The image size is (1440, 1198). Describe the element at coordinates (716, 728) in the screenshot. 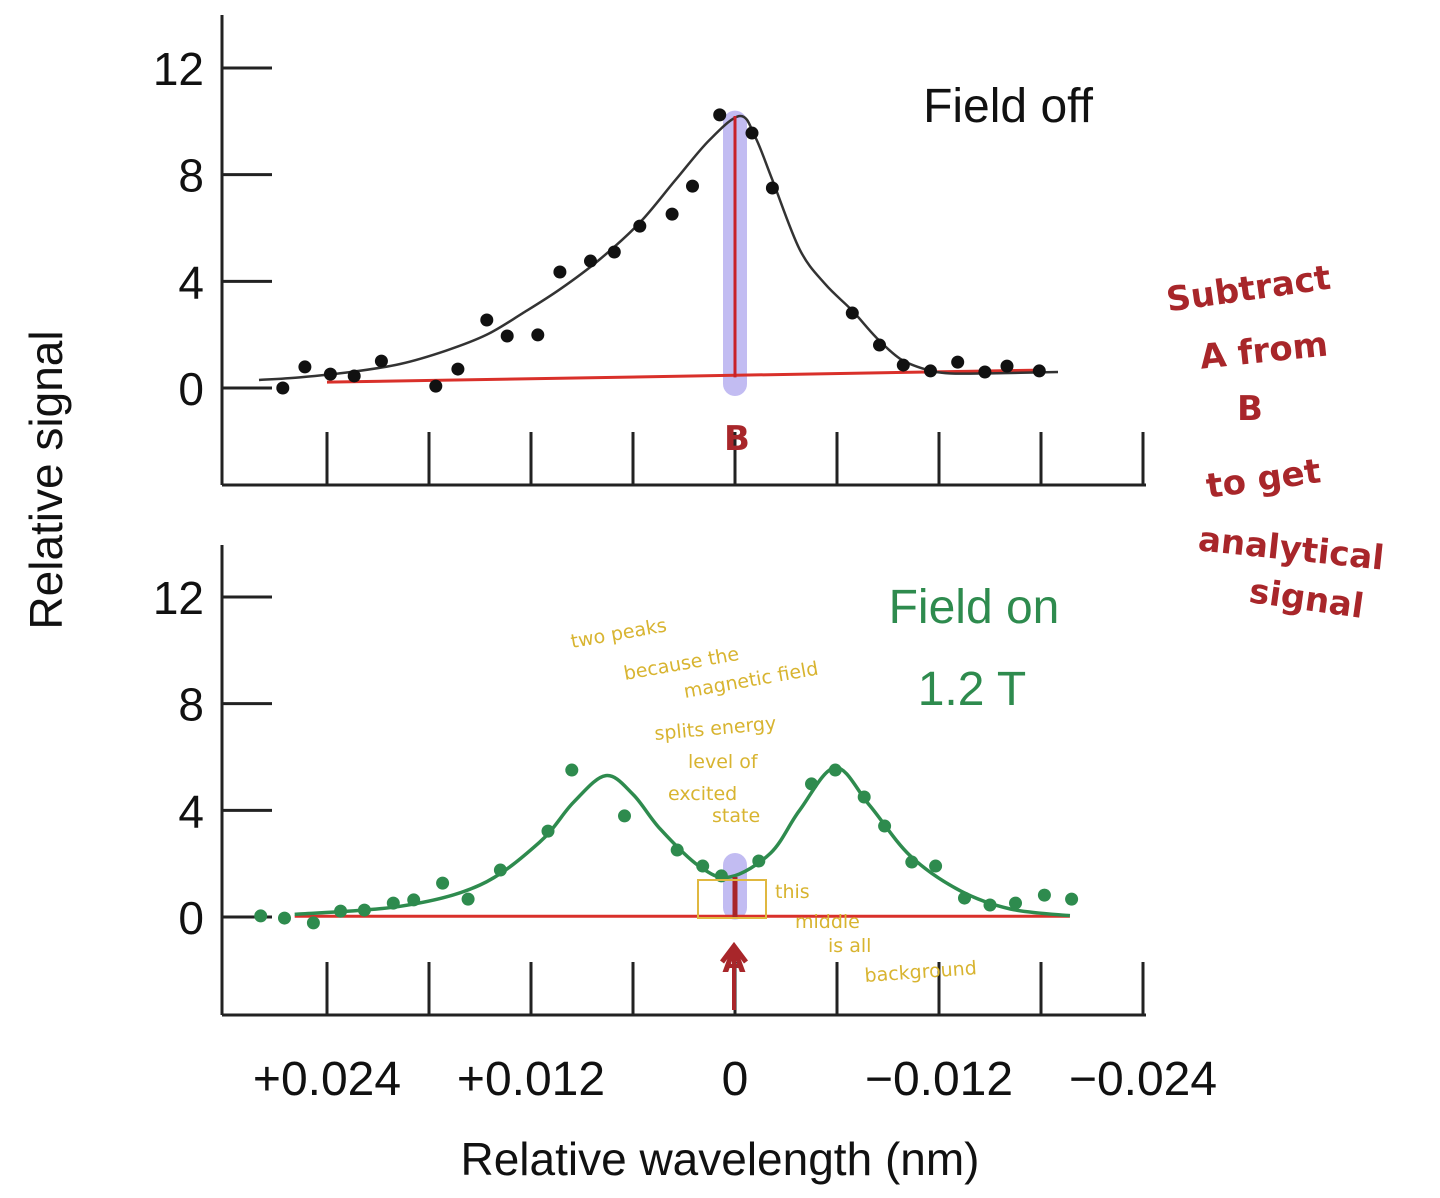

I see `peaks-note-line: splits energy` at that location.